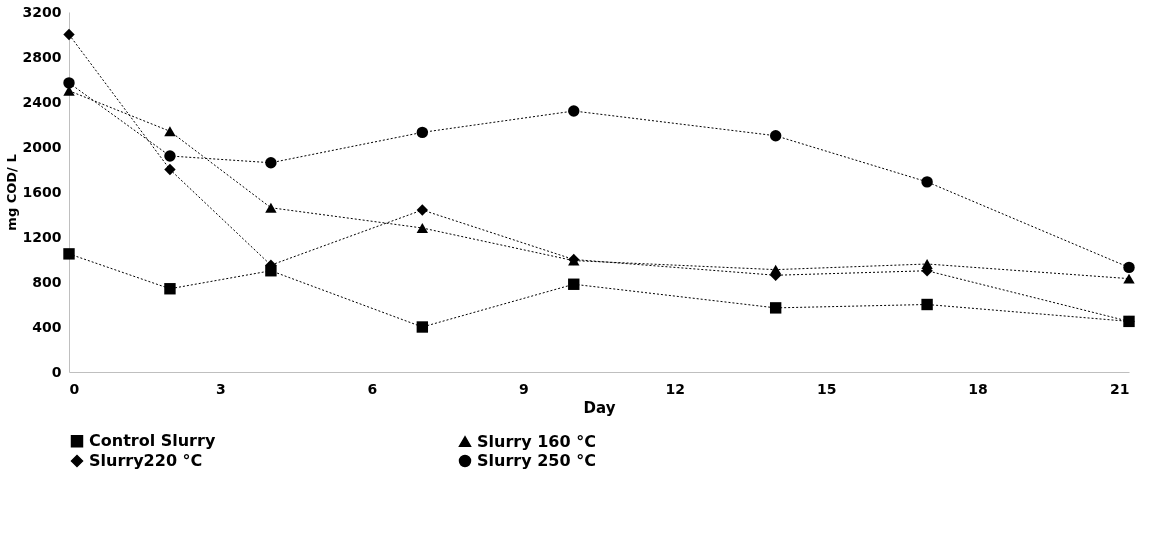 The width and height of the screenshot is (1174, 545). Describe the element at coordinates (74, 388) in the screenshot. I see `x-tick-label: 0` at that location.